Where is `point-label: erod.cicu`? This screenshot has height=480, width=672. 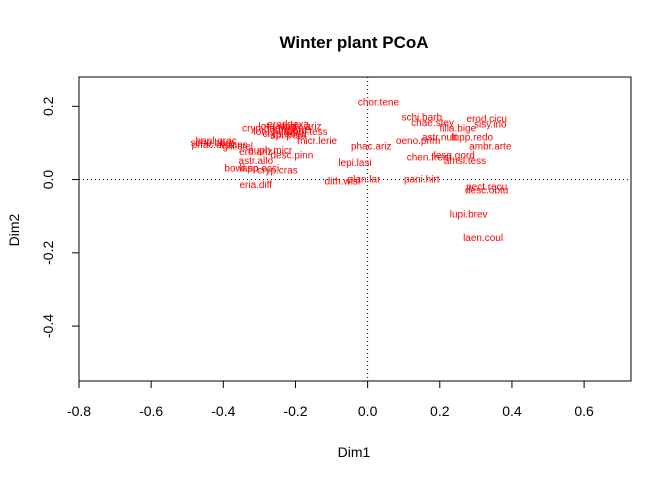
point-label: erod.cicu is located at coordinates (486, 119).